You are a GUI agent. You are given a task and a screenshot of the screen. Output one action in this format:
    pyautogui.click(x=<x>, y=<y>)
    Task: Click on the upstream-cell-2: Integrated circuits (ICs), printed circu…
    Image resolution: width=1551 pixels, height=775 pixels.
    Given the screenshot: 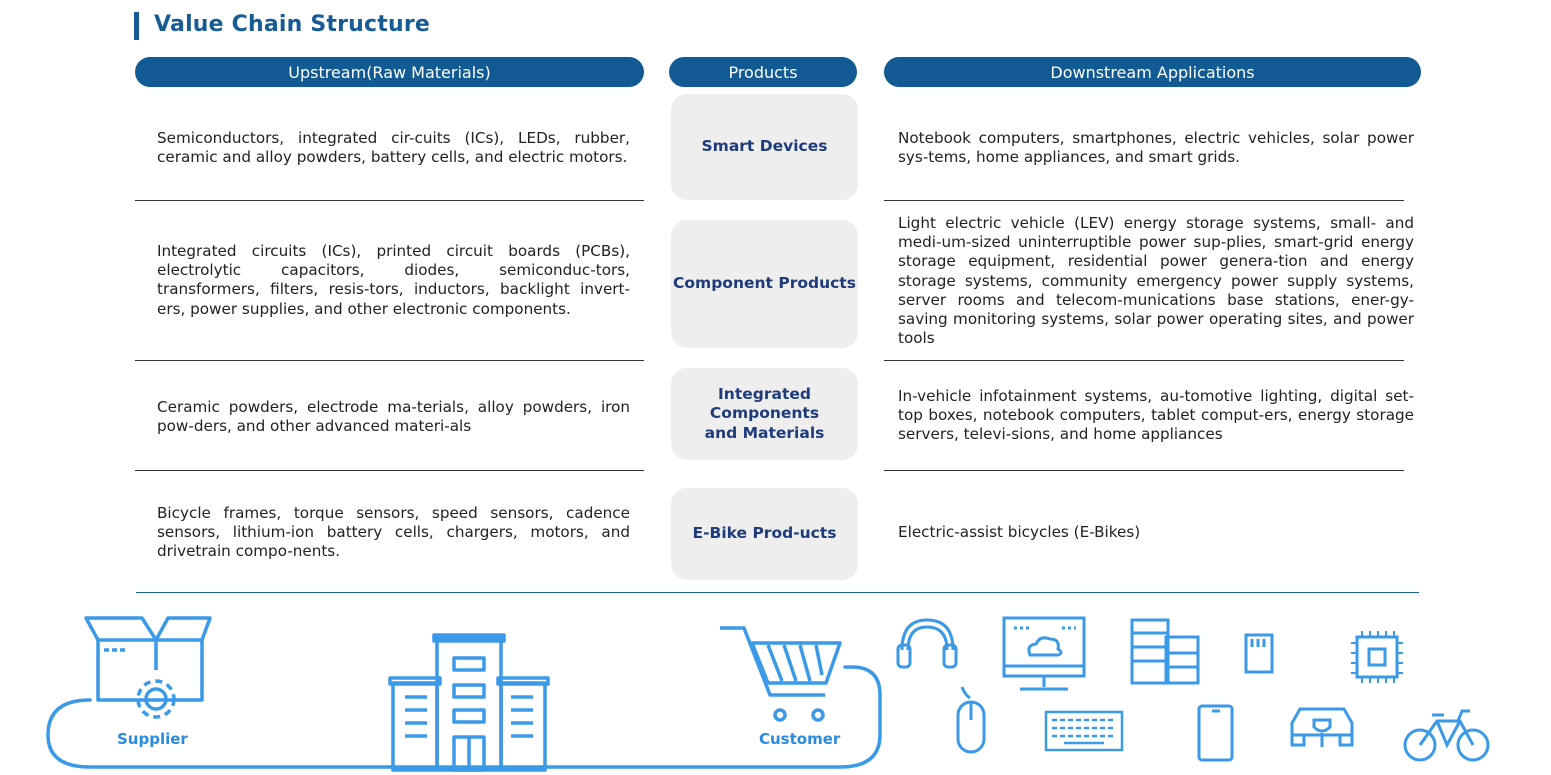 What is the action you would take?
    pyautogui.click(x=393, y=280)
    